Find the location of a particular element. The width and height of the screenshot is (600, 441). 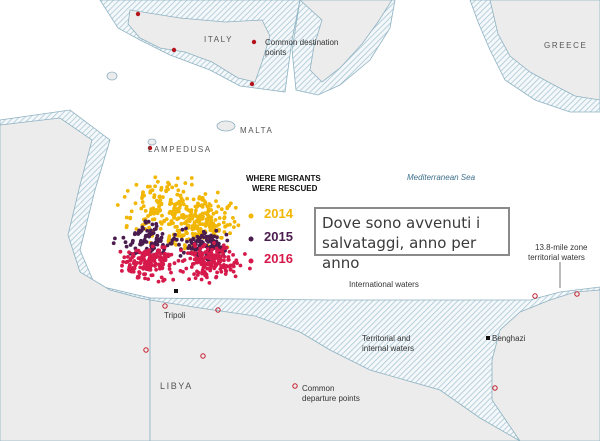

malta-island is located at coordinates (226, 126).